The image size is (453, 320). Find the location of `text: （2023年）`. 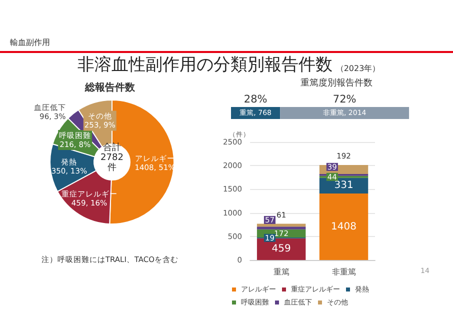

text: （2023年） is located at coordinates (358, 69).